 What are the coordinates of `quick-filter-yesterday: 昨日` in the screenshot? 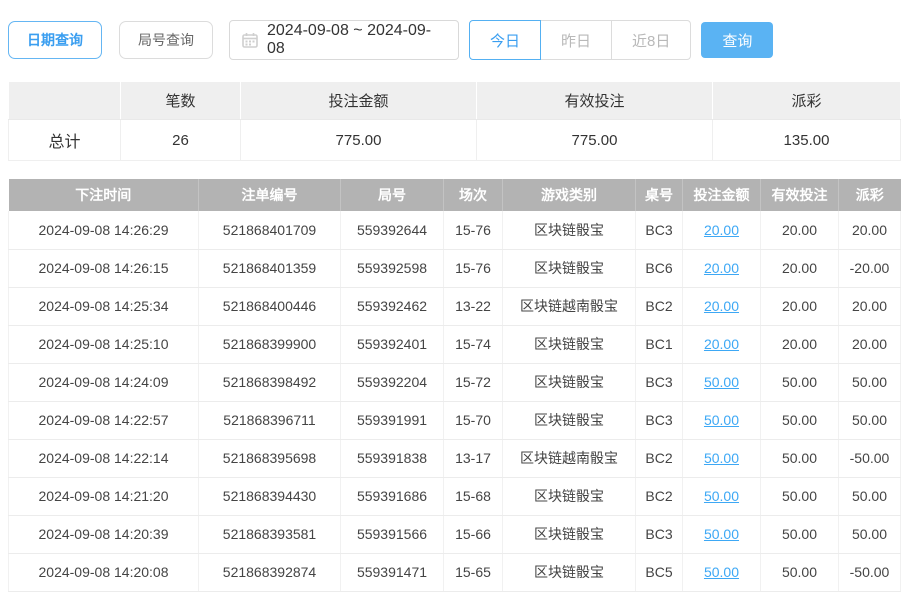 It's located at (576, 40).